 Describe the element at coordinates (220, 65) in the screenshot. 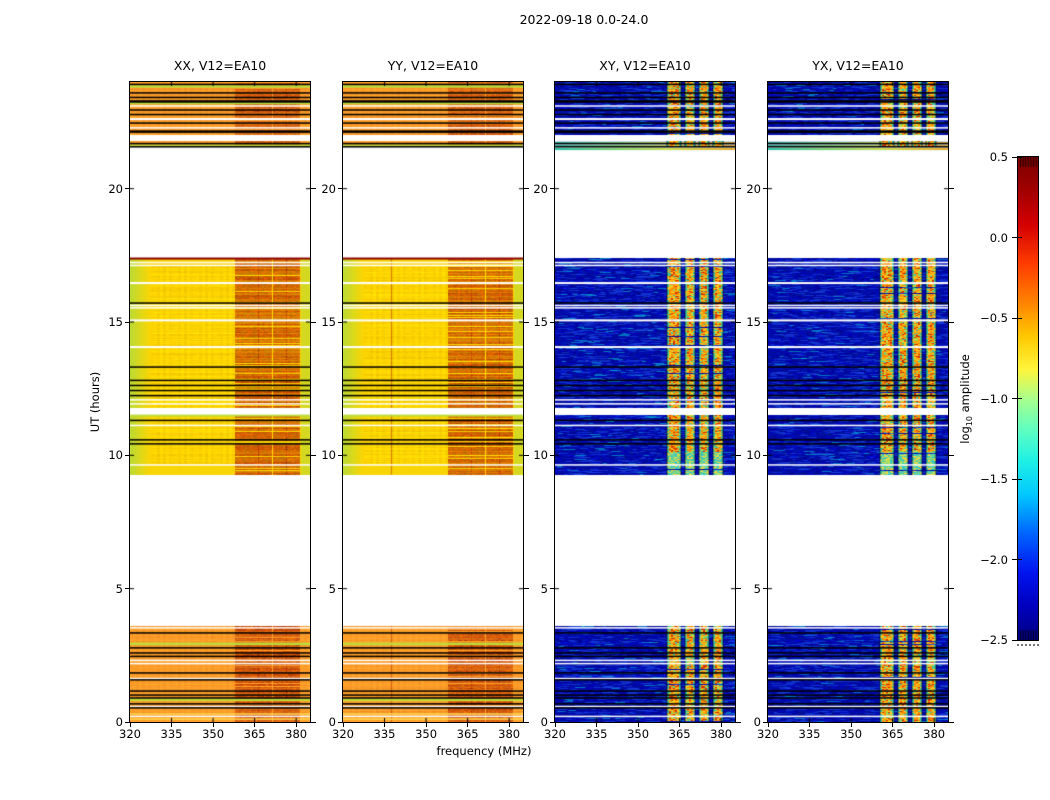

I see `panel-title-xx: XX, V12=EA10` at that location.